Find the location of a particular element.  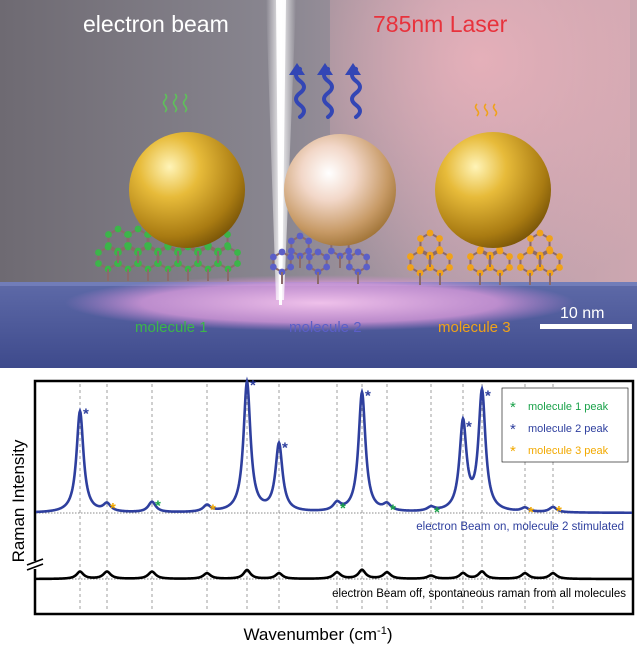

y-axis-label: Raman Intensity is located at coordinates (18, 500).